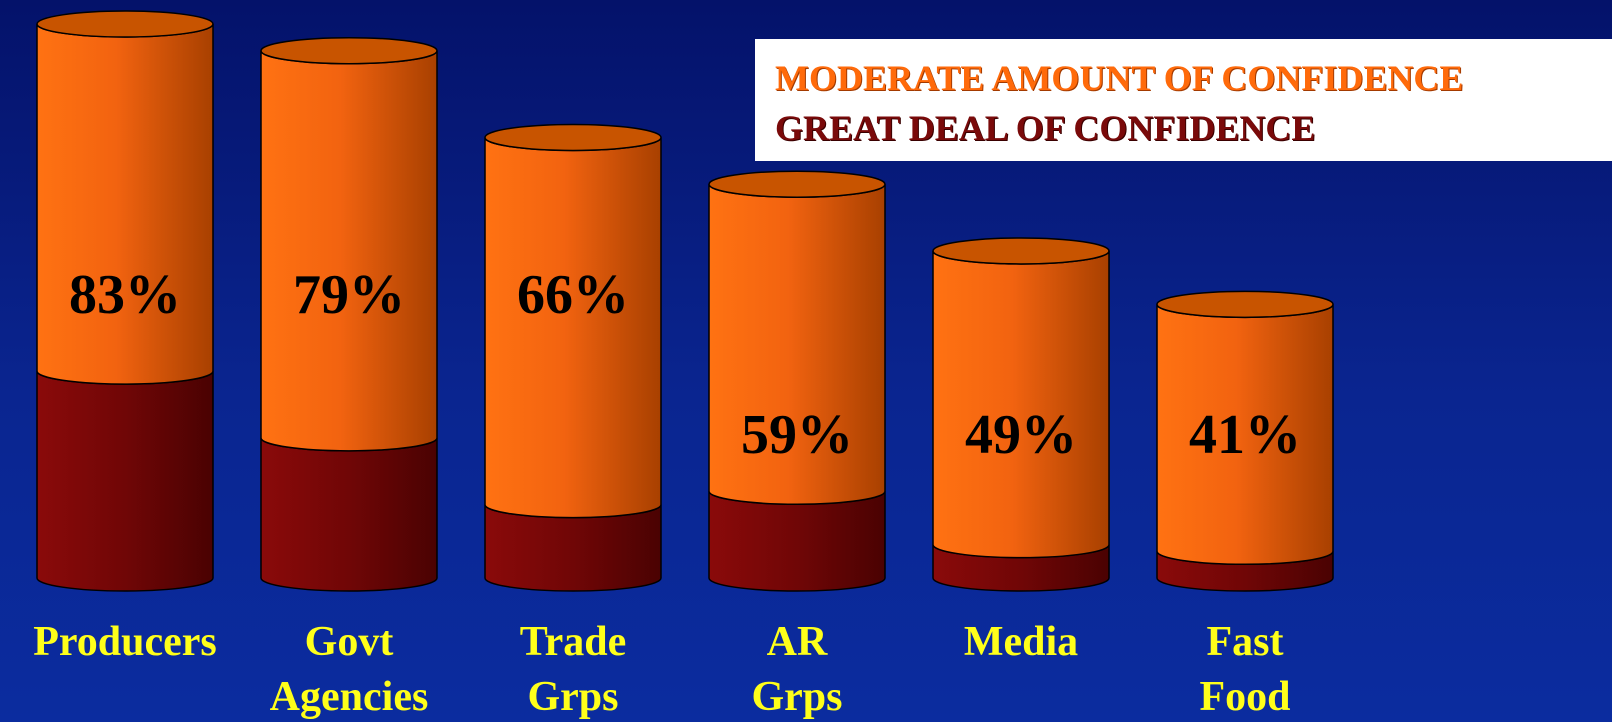  I want to click on category-label-line: Food, so click(1244, 697).